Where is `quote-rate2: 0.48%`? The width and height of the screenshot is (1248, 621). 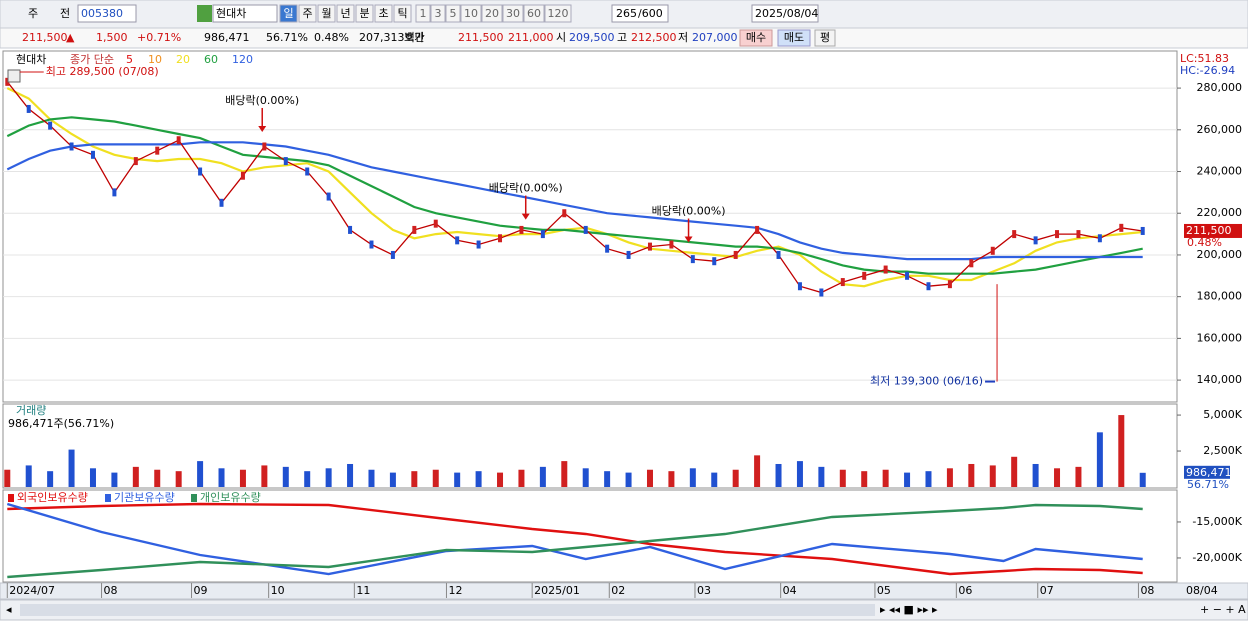
quote-rate2: 0.48% is located at coordinates (331, 37).